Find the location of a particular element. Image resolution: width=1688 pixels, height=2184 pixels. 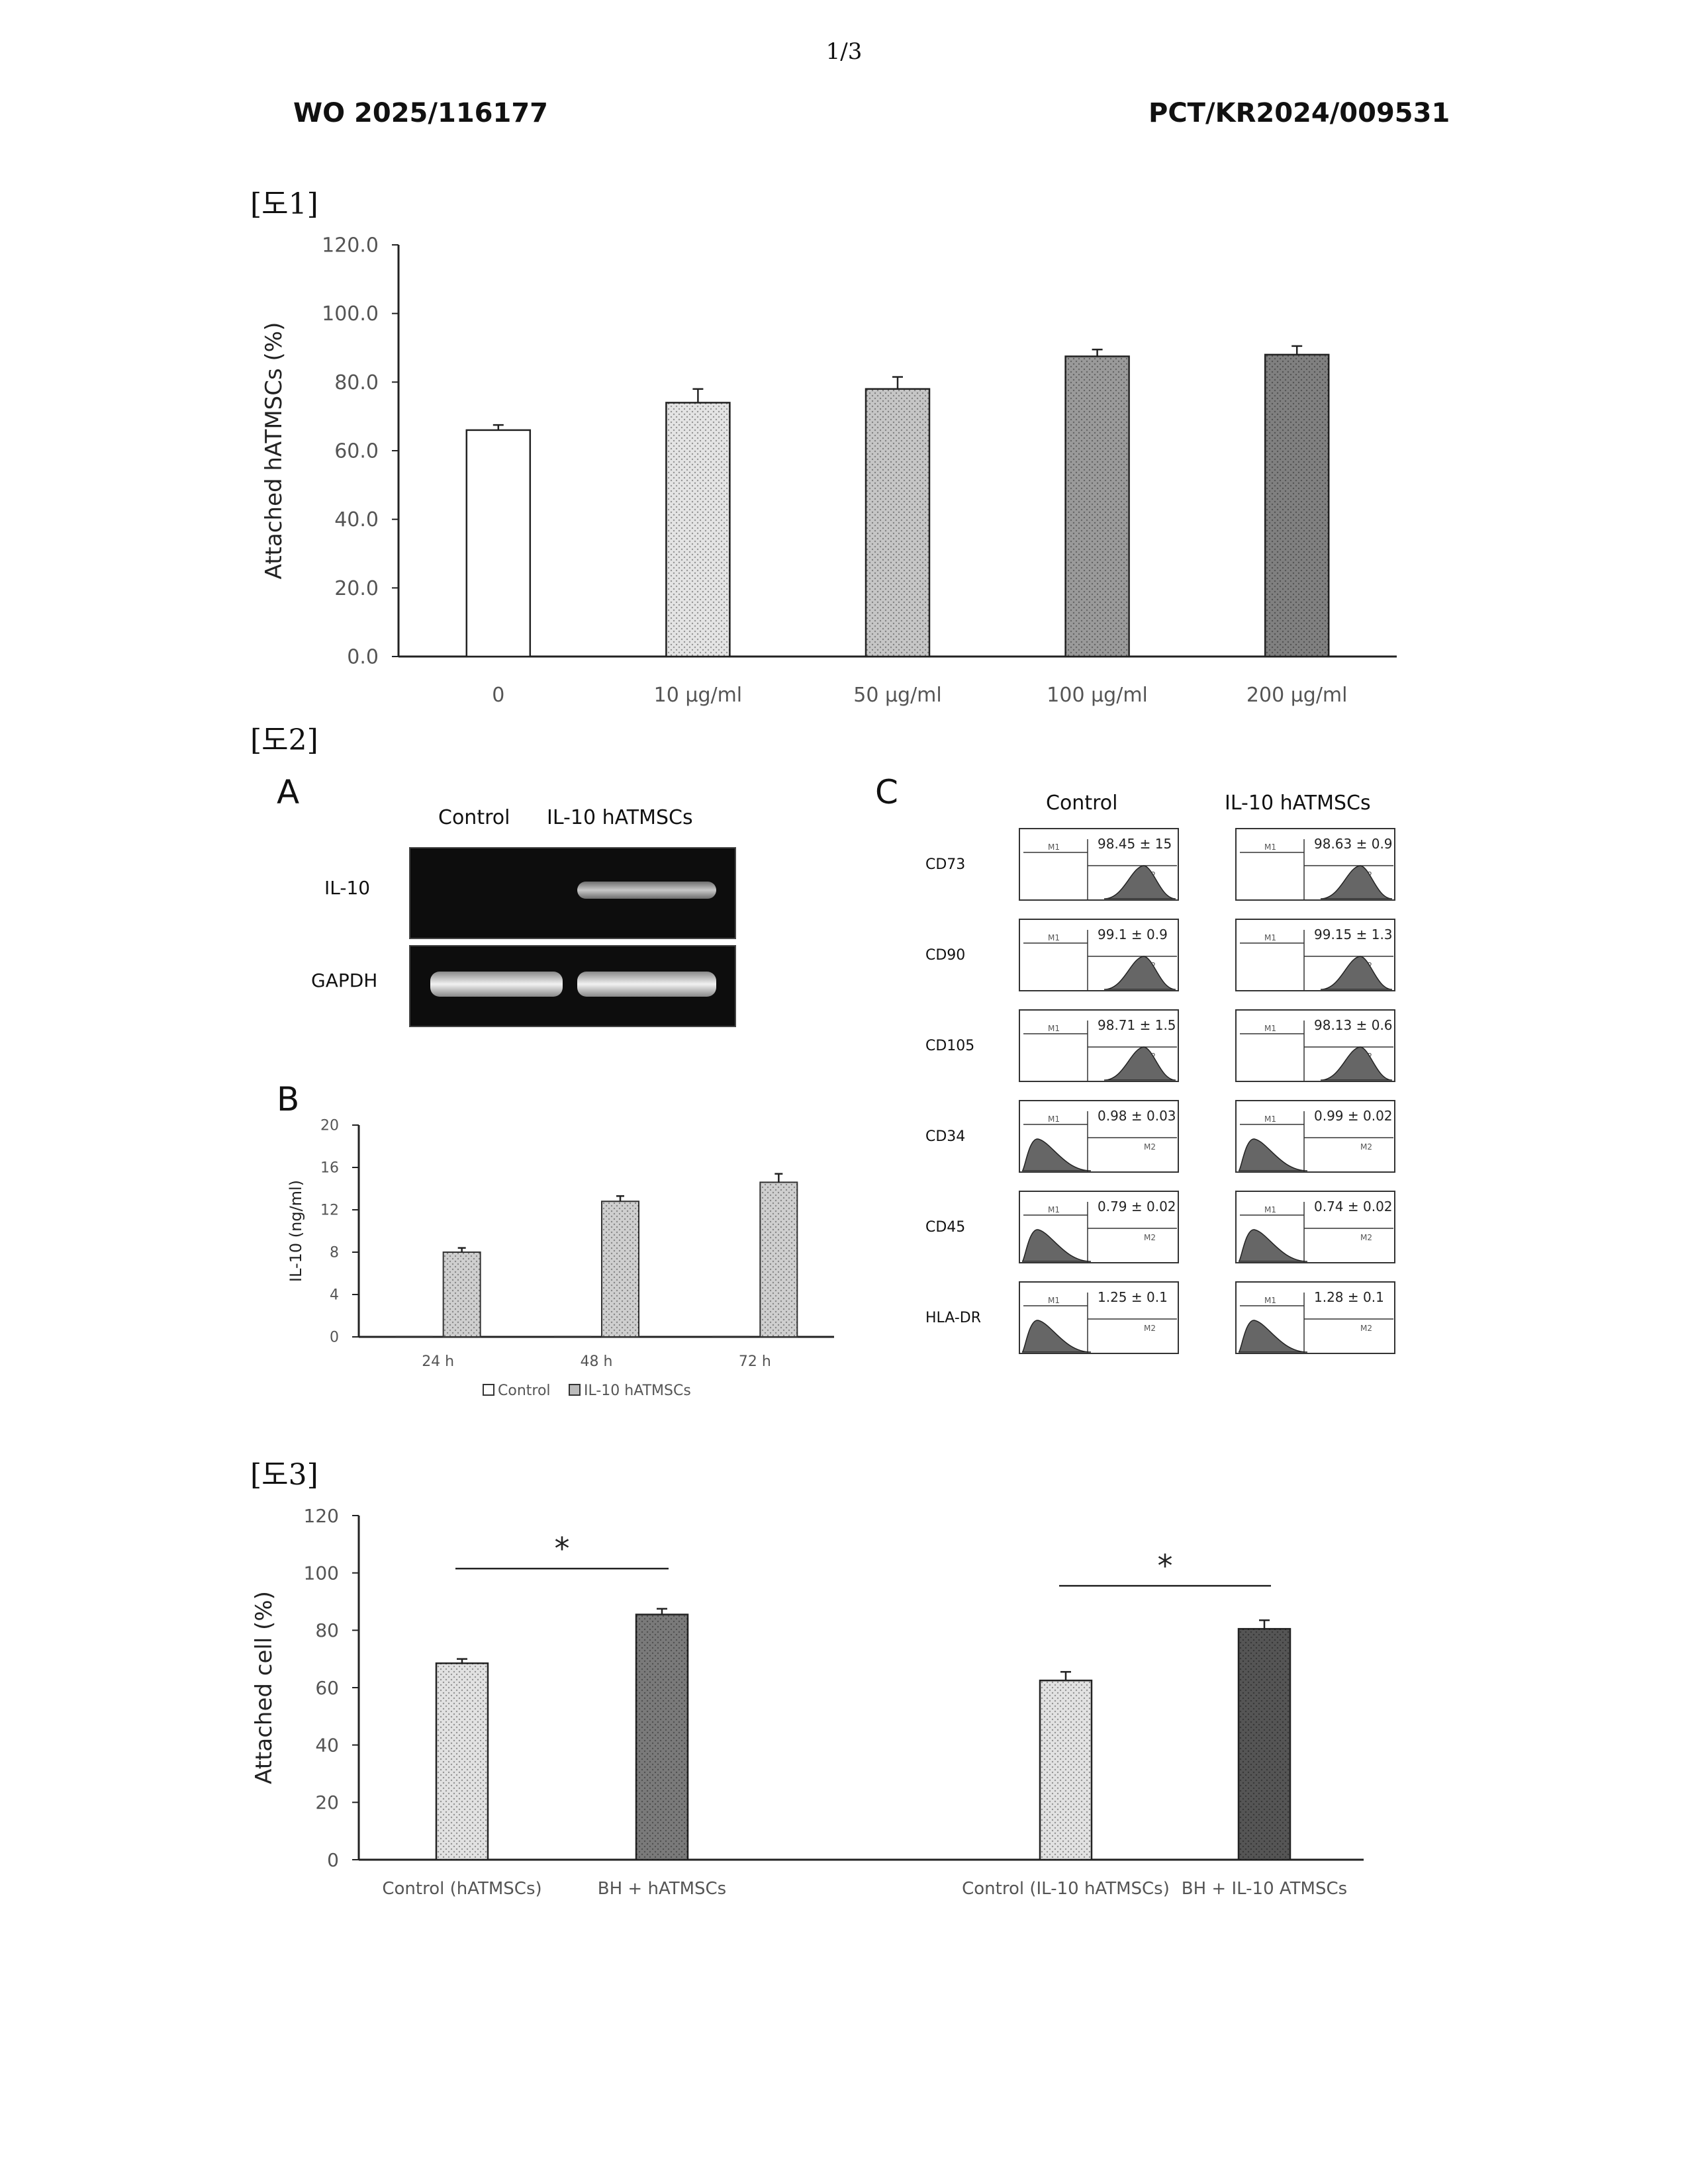

gel-image-il10 is located at coordinates (572, 893).